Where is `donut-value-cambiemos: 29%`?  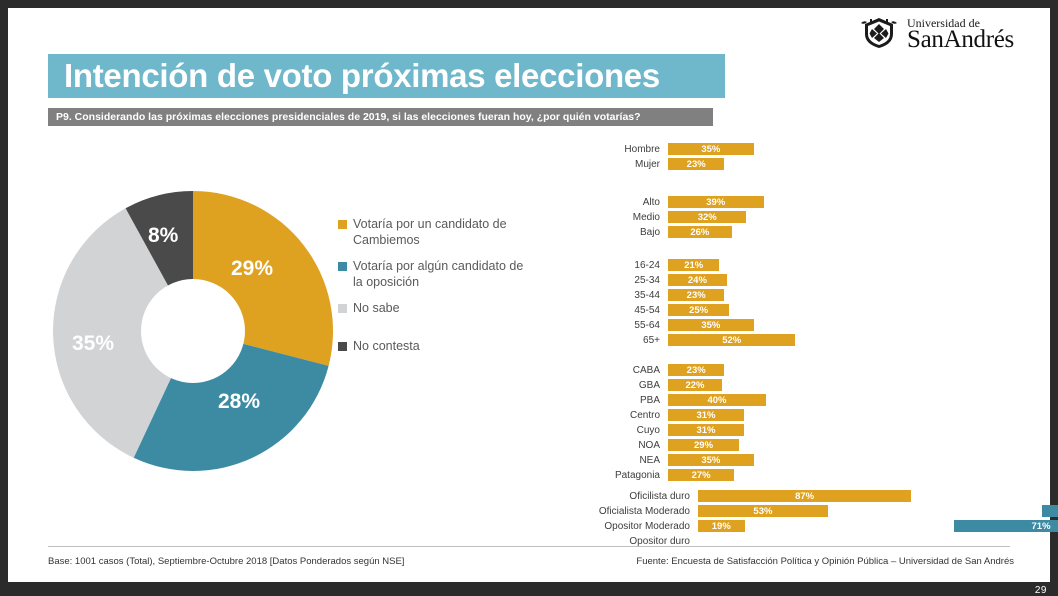 donut-value-cambiemos: 29% is located at coordinates (252, 268).